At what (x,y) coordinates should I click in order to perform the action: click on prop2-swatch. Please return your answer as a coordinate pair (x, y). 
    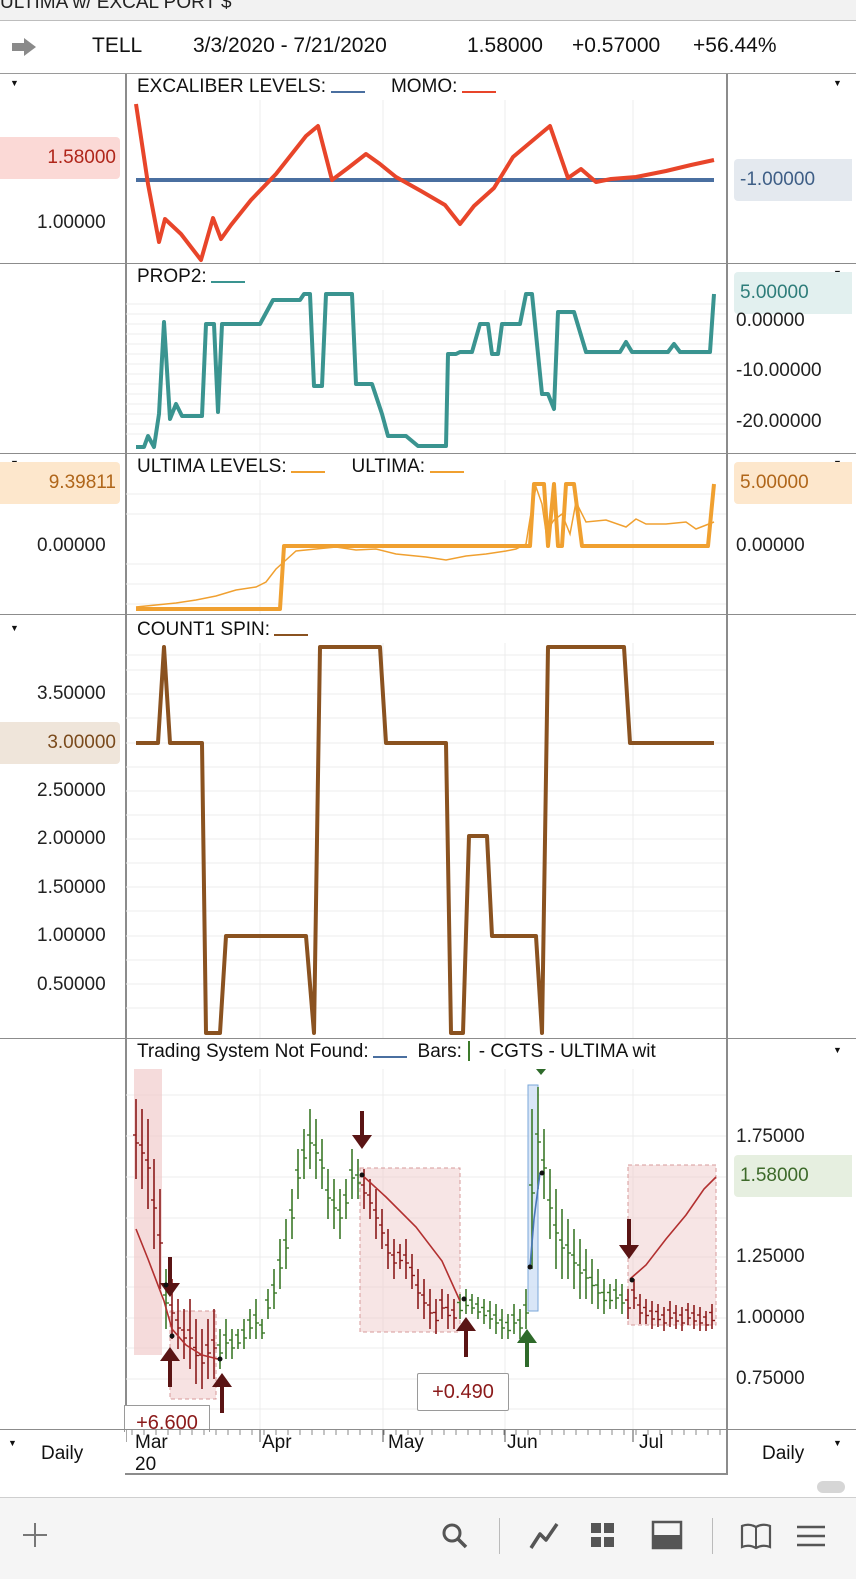
    Looking at the image, I should click on (228, 282).